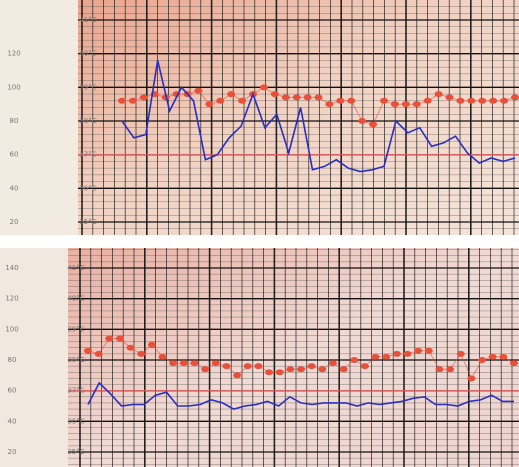  I want to click on series-line, so click(300, 395).